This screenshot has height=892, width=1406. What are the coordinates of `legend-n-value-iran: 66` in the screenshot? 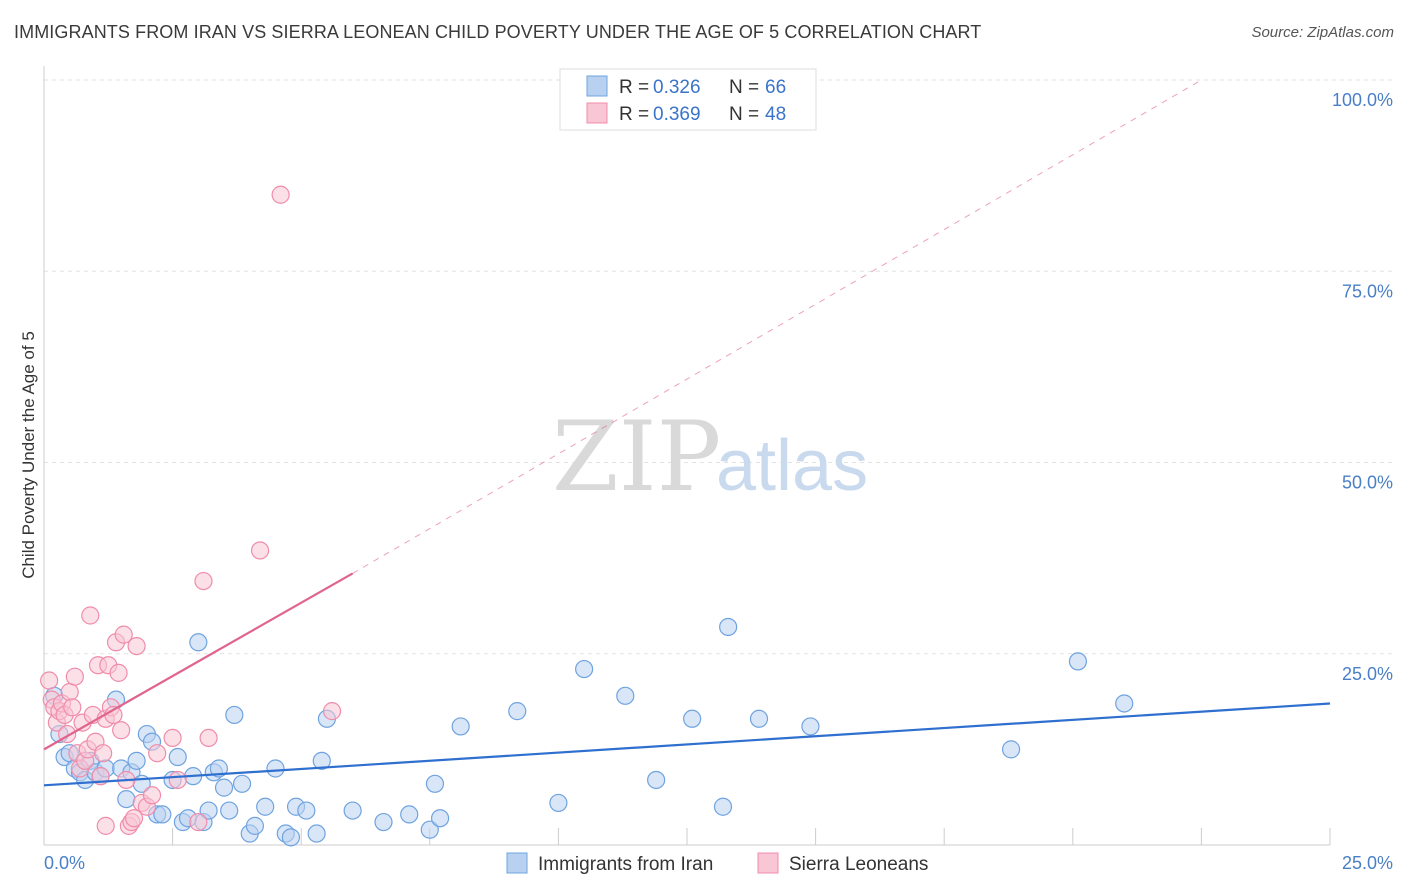 It's located at (775, 87).